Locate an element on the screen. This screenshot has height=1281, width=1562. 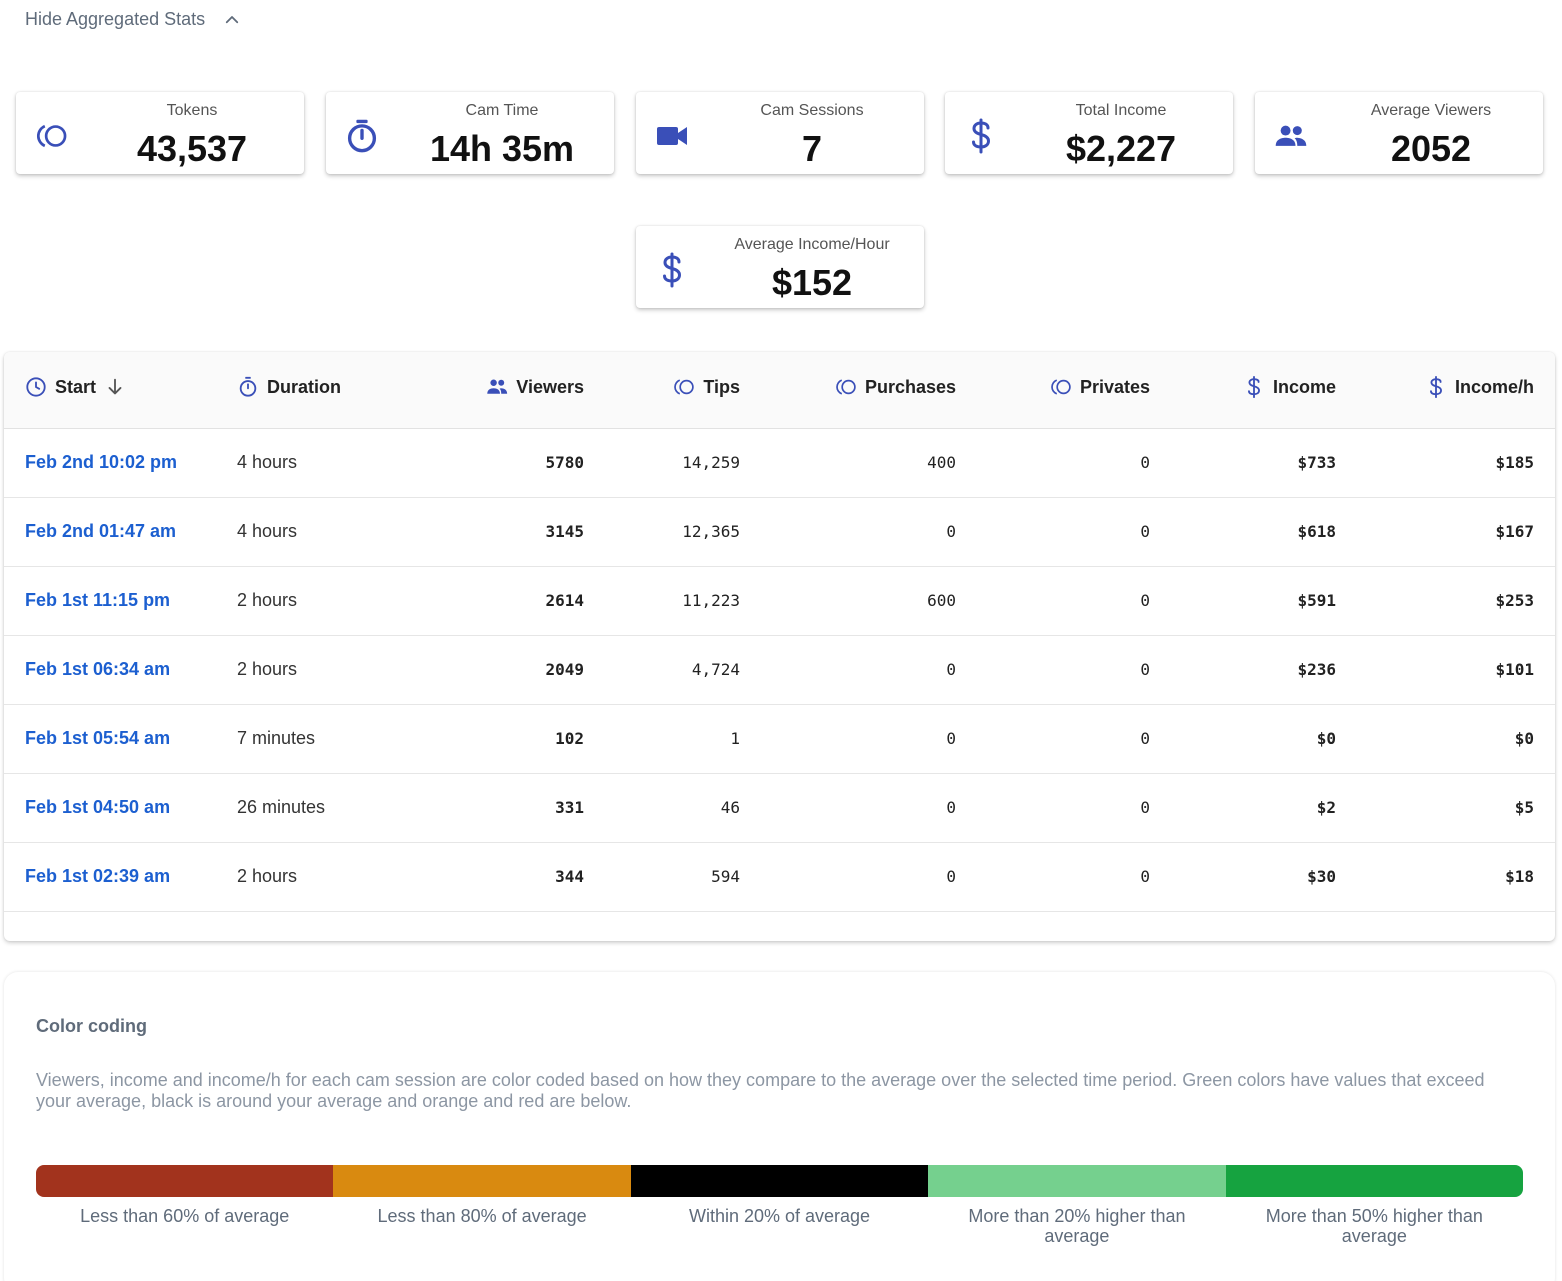
column-header-duration: Duration is located at coordinates (316, 390).